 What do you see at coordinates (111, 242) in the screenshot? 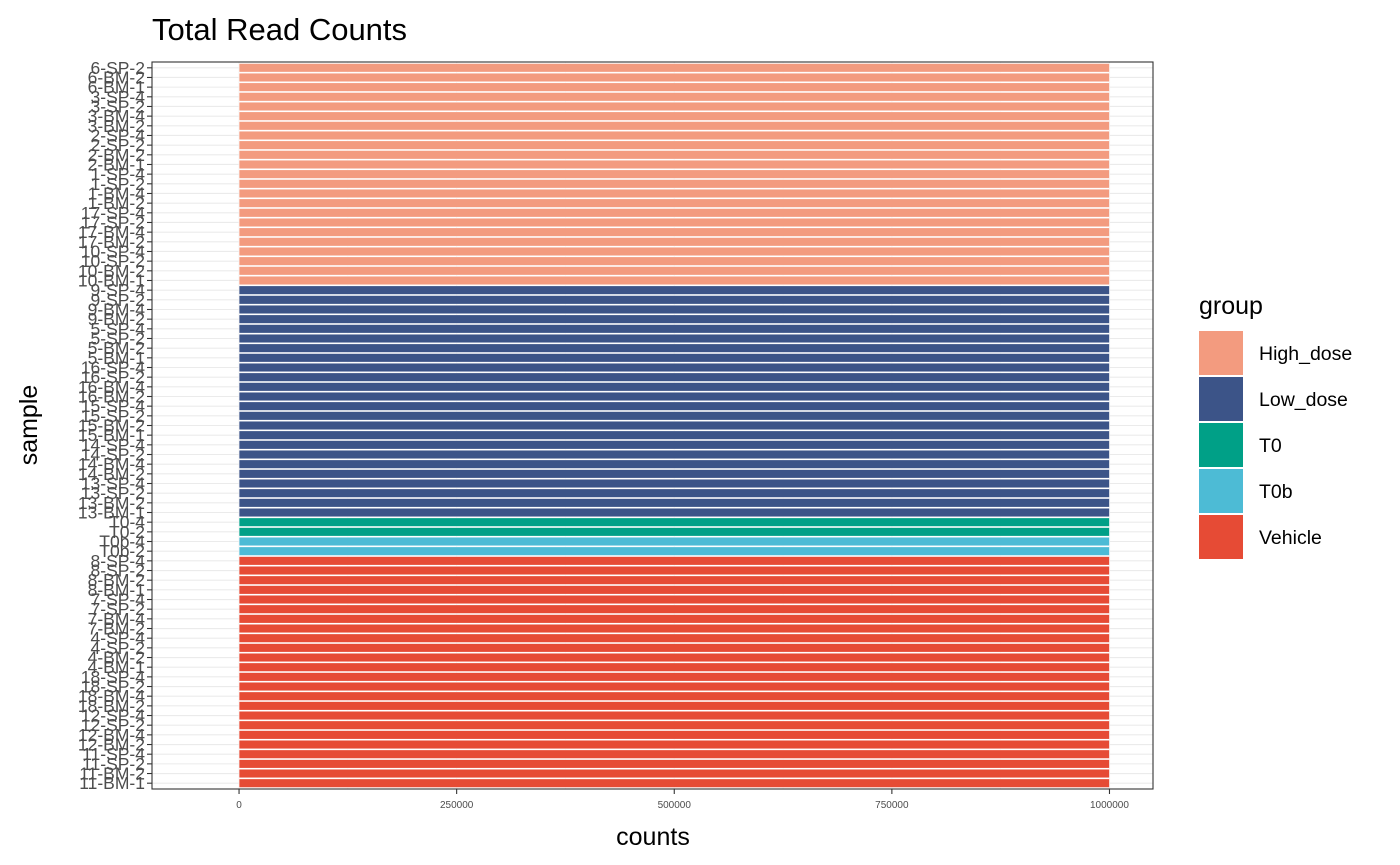
I see `y-tick-label: 17-BM-2` at bounding box center [111, 242].